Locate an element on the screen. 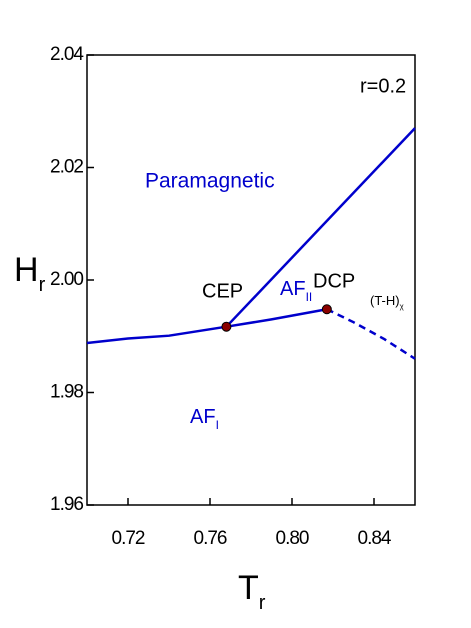 The height and width of the screenshot is (628, 471). x-tick-label: 0.80 is located at coordinates (292, 538).